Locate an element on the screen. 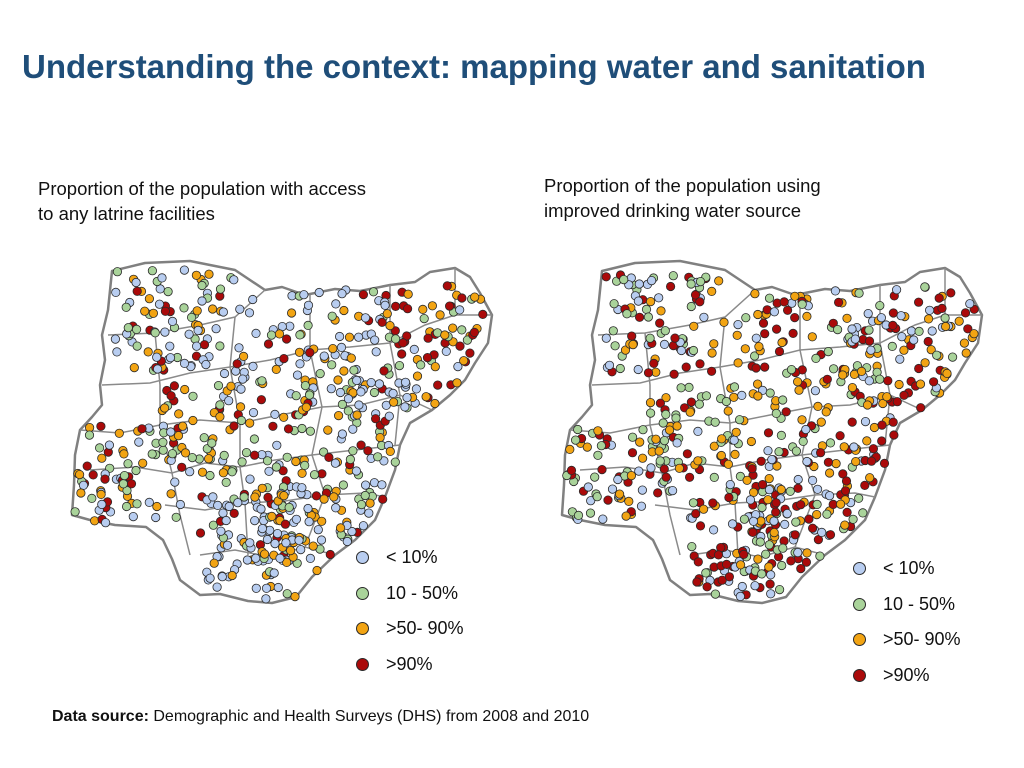 Image resolution: width=1024 pixels, height=768 pixels. legend-label: 10 - 50% is located at coordinates (919, 603).